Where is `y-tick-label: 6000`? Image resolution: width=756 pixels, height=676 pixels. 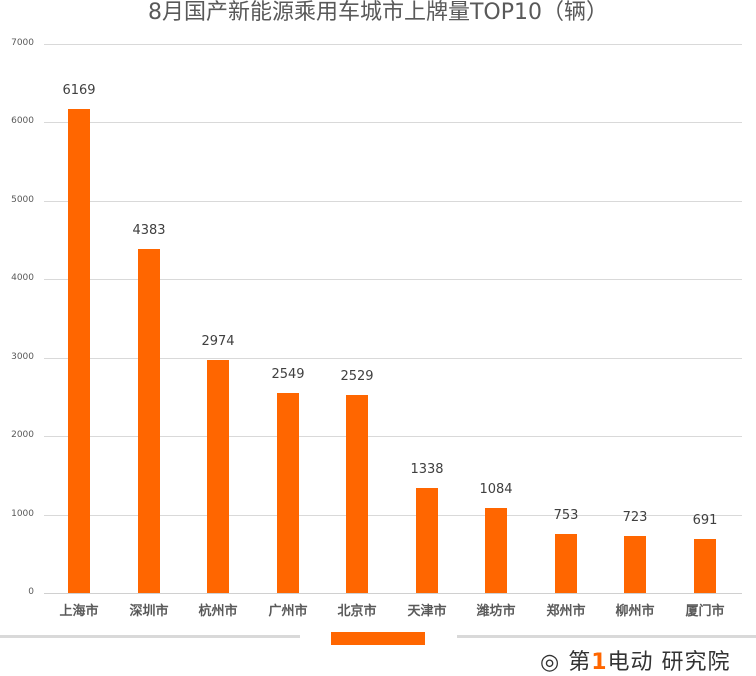 y-tick-label: 6000 is located at coordinates (22, 121).